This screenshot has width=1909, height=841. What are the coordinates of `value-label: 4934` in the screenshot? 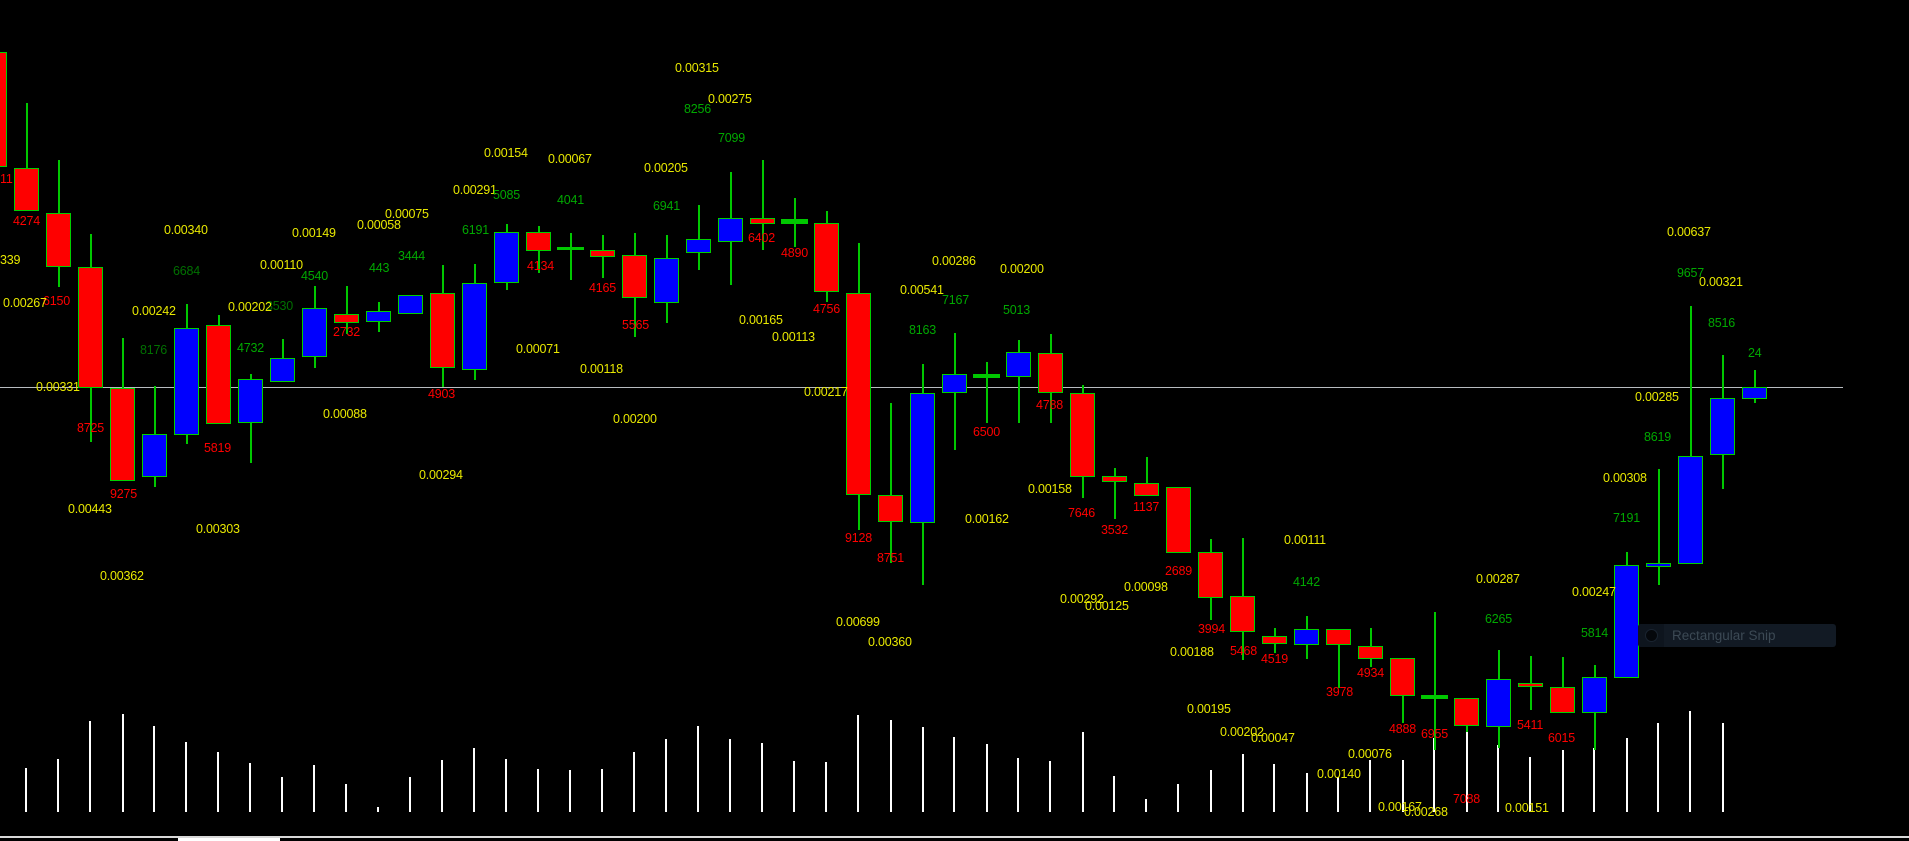 It's located at (1371, 673).